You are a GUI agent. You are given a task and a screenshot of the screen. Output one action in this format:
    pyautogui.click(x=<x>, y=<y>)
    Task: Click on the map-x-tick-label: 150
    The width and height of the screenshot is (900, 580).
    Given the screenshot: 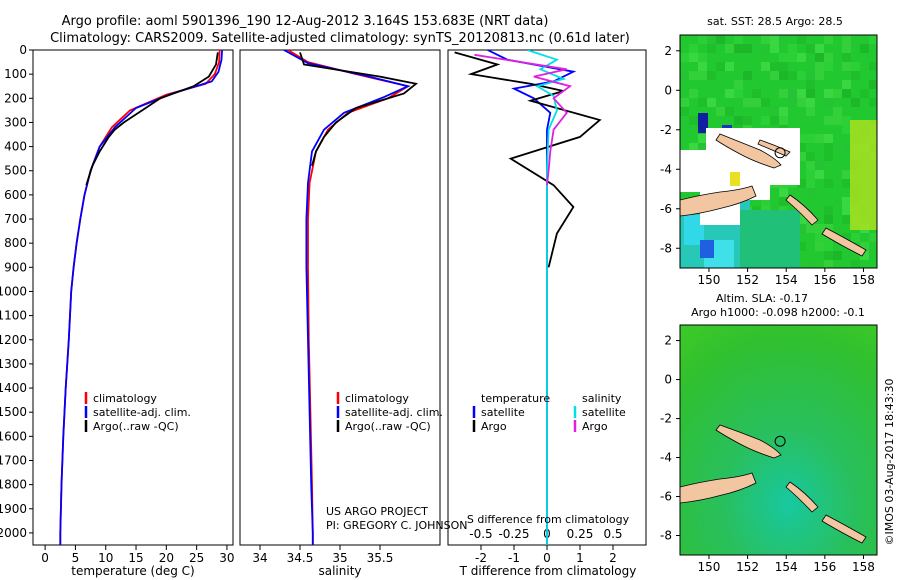 What is the action you would take?
    pyautogui.click(x=709, y=567)
    